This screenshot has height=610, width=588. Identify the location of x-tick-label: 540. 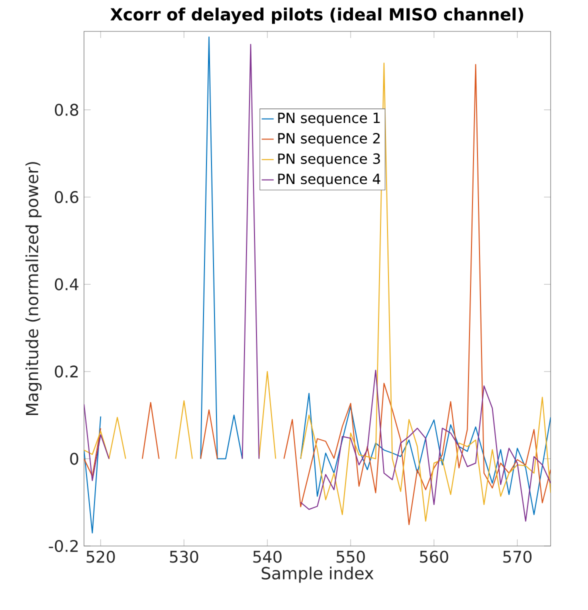
(267, 556).